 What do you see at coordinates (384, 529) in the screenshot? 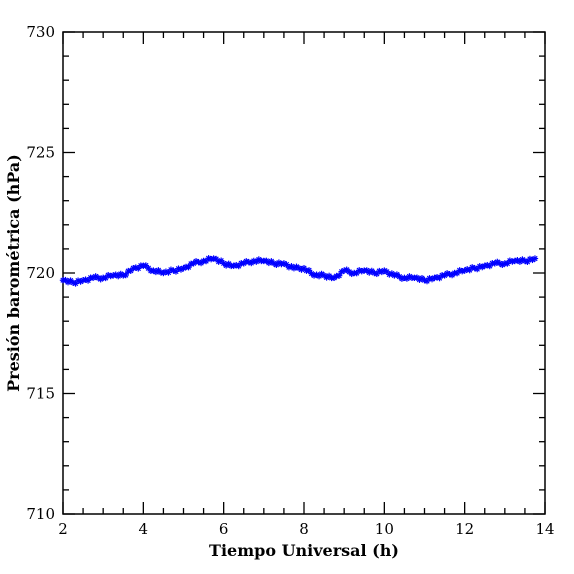
I see `x-tick-label: 10` at bounding box center [384, 529].